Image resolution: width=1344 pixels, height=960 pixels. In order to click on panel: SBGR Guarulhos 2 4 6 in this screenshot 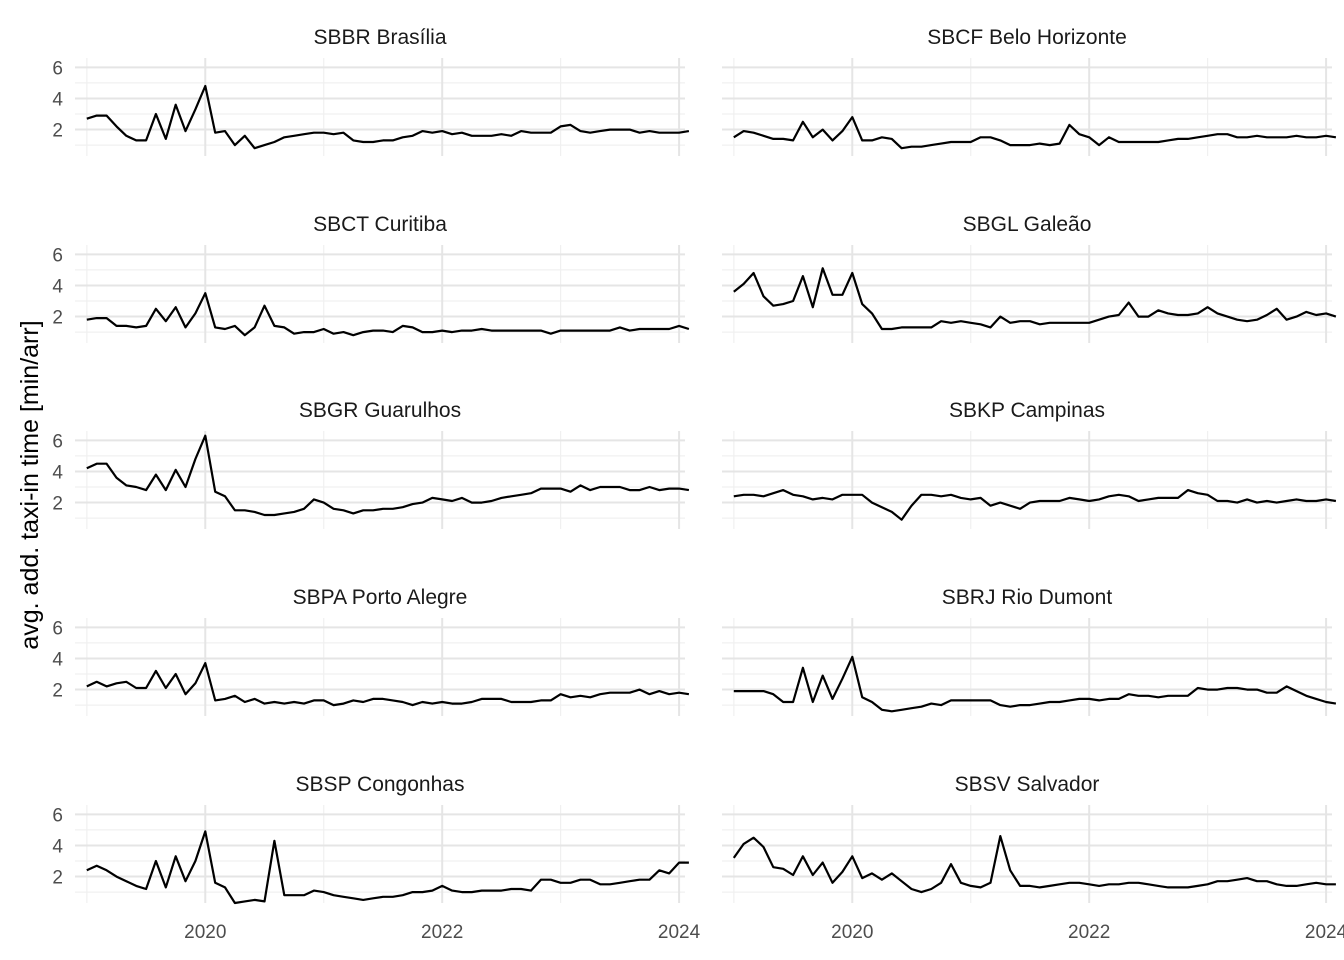, I will do `click(371, 464)`.